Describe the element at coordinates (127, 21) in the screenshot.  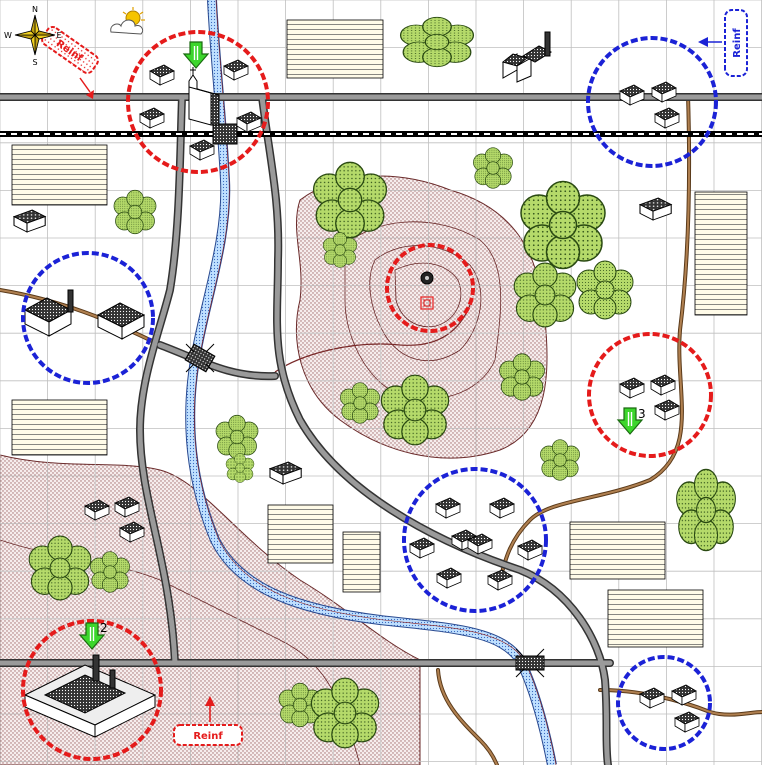
I see `weather-sun-cloud-icon` at that location.